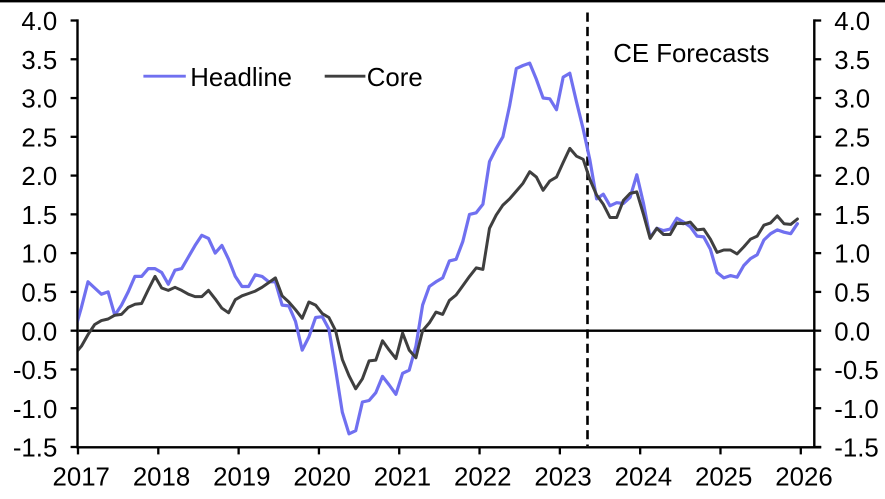 Image resolution: width=885 pixels, height=499 pixels. Describe the element at coordinates (691, 54) in the screenshot. I see `svg-text: CE Forecasts` at that location.